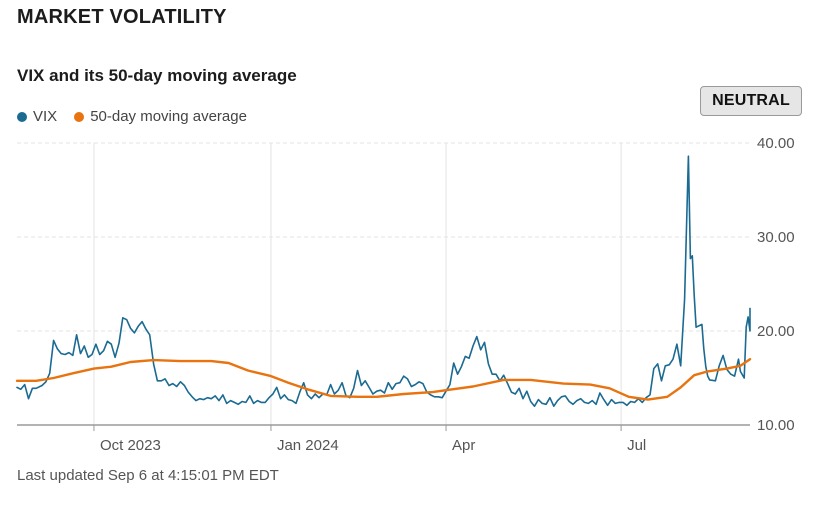  I want to click on chart-title: VIX and its 50-day moving average, so click(157, 75).